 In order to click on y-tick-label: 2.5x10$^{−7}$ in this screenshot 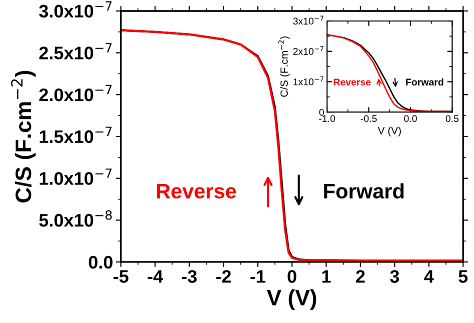, I will do `click(75, 51)`.